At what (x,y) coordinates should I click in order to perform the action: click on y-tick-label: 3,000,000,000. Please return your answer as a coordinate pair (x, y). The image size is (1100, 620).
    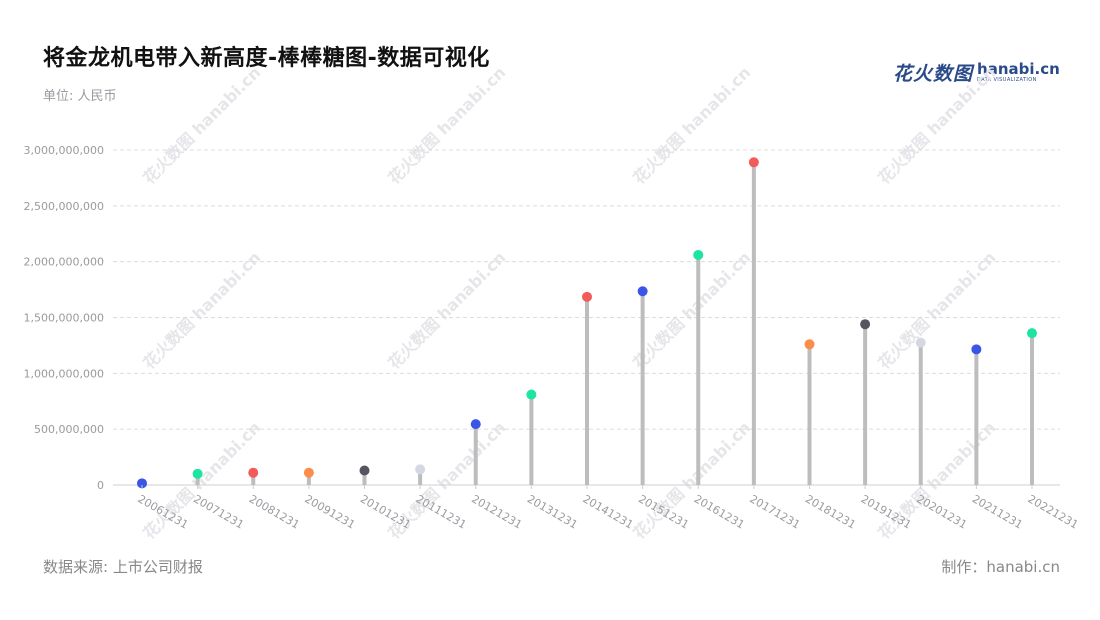
    Looking at the image, I should click on (64, 150).